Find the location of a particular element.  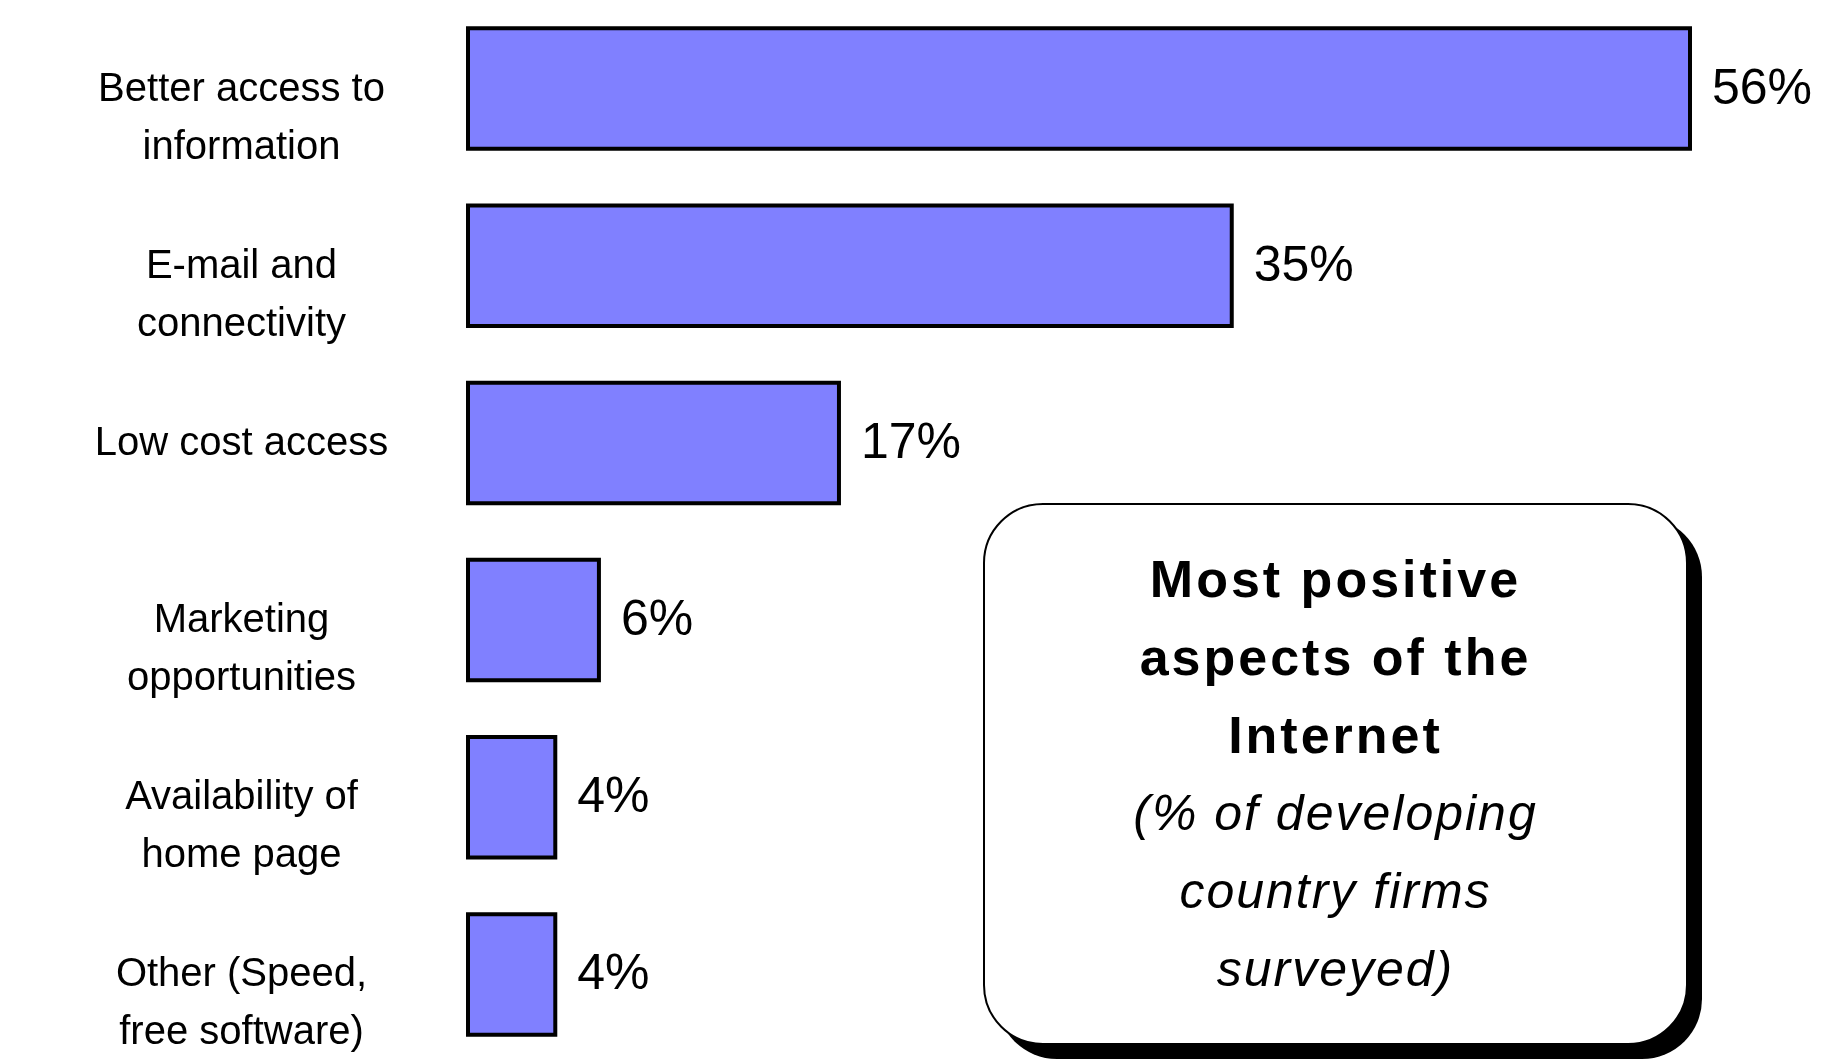

text: Most positive aspects of the Internet is located at coordinates (1335, 657).